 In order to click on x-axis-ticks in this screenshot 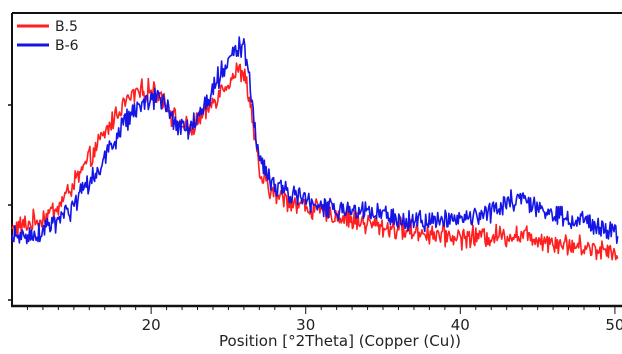, I will do `click(321, 310)`.